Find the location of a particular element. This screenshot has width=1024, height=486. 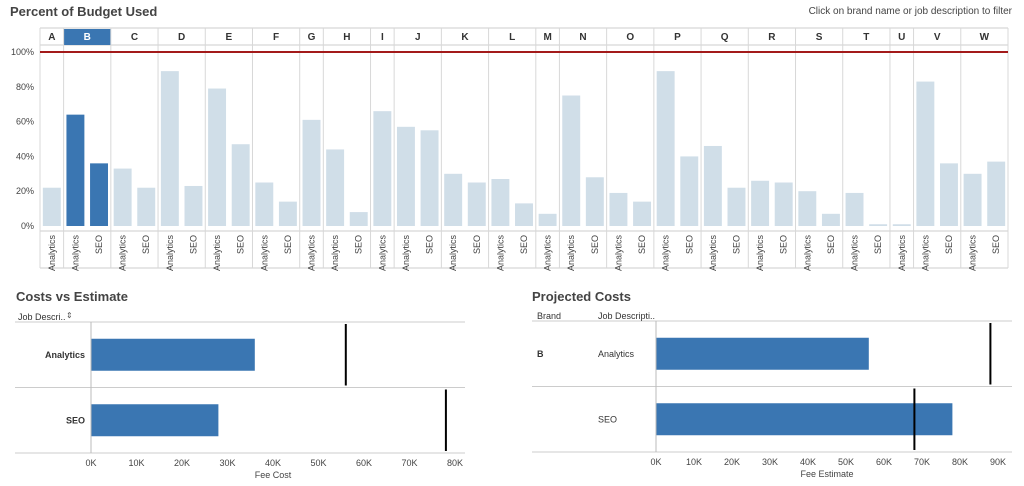

brand-header-e: E is located at coordinates (229, 37).